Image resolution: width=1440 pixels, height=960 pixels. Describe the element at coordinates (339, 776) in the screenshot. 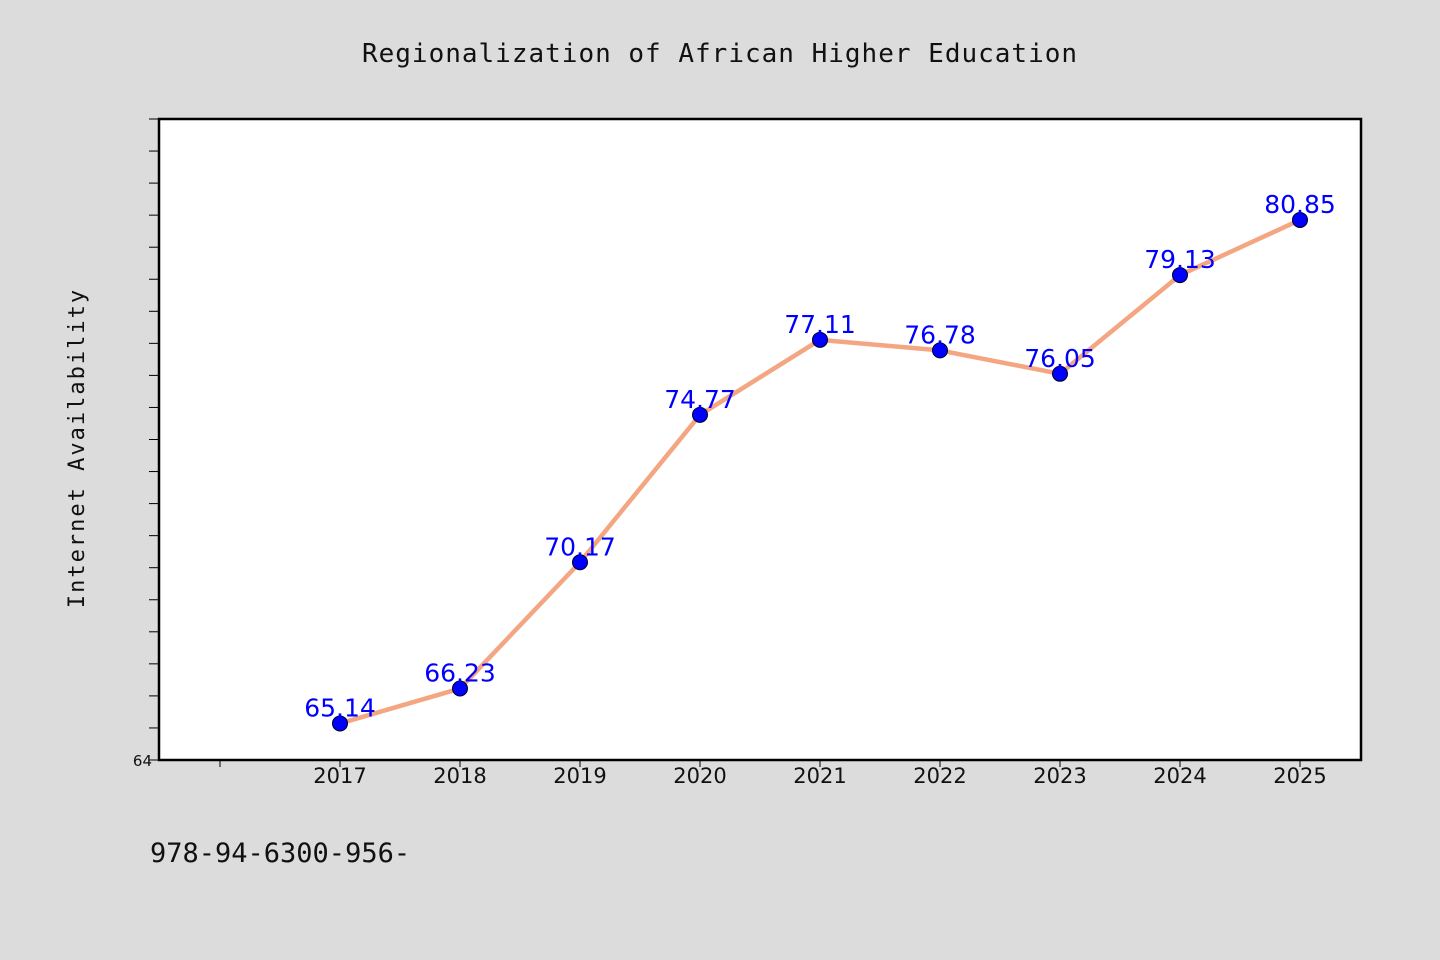

I see `x-tick-label: 2017` at that location.